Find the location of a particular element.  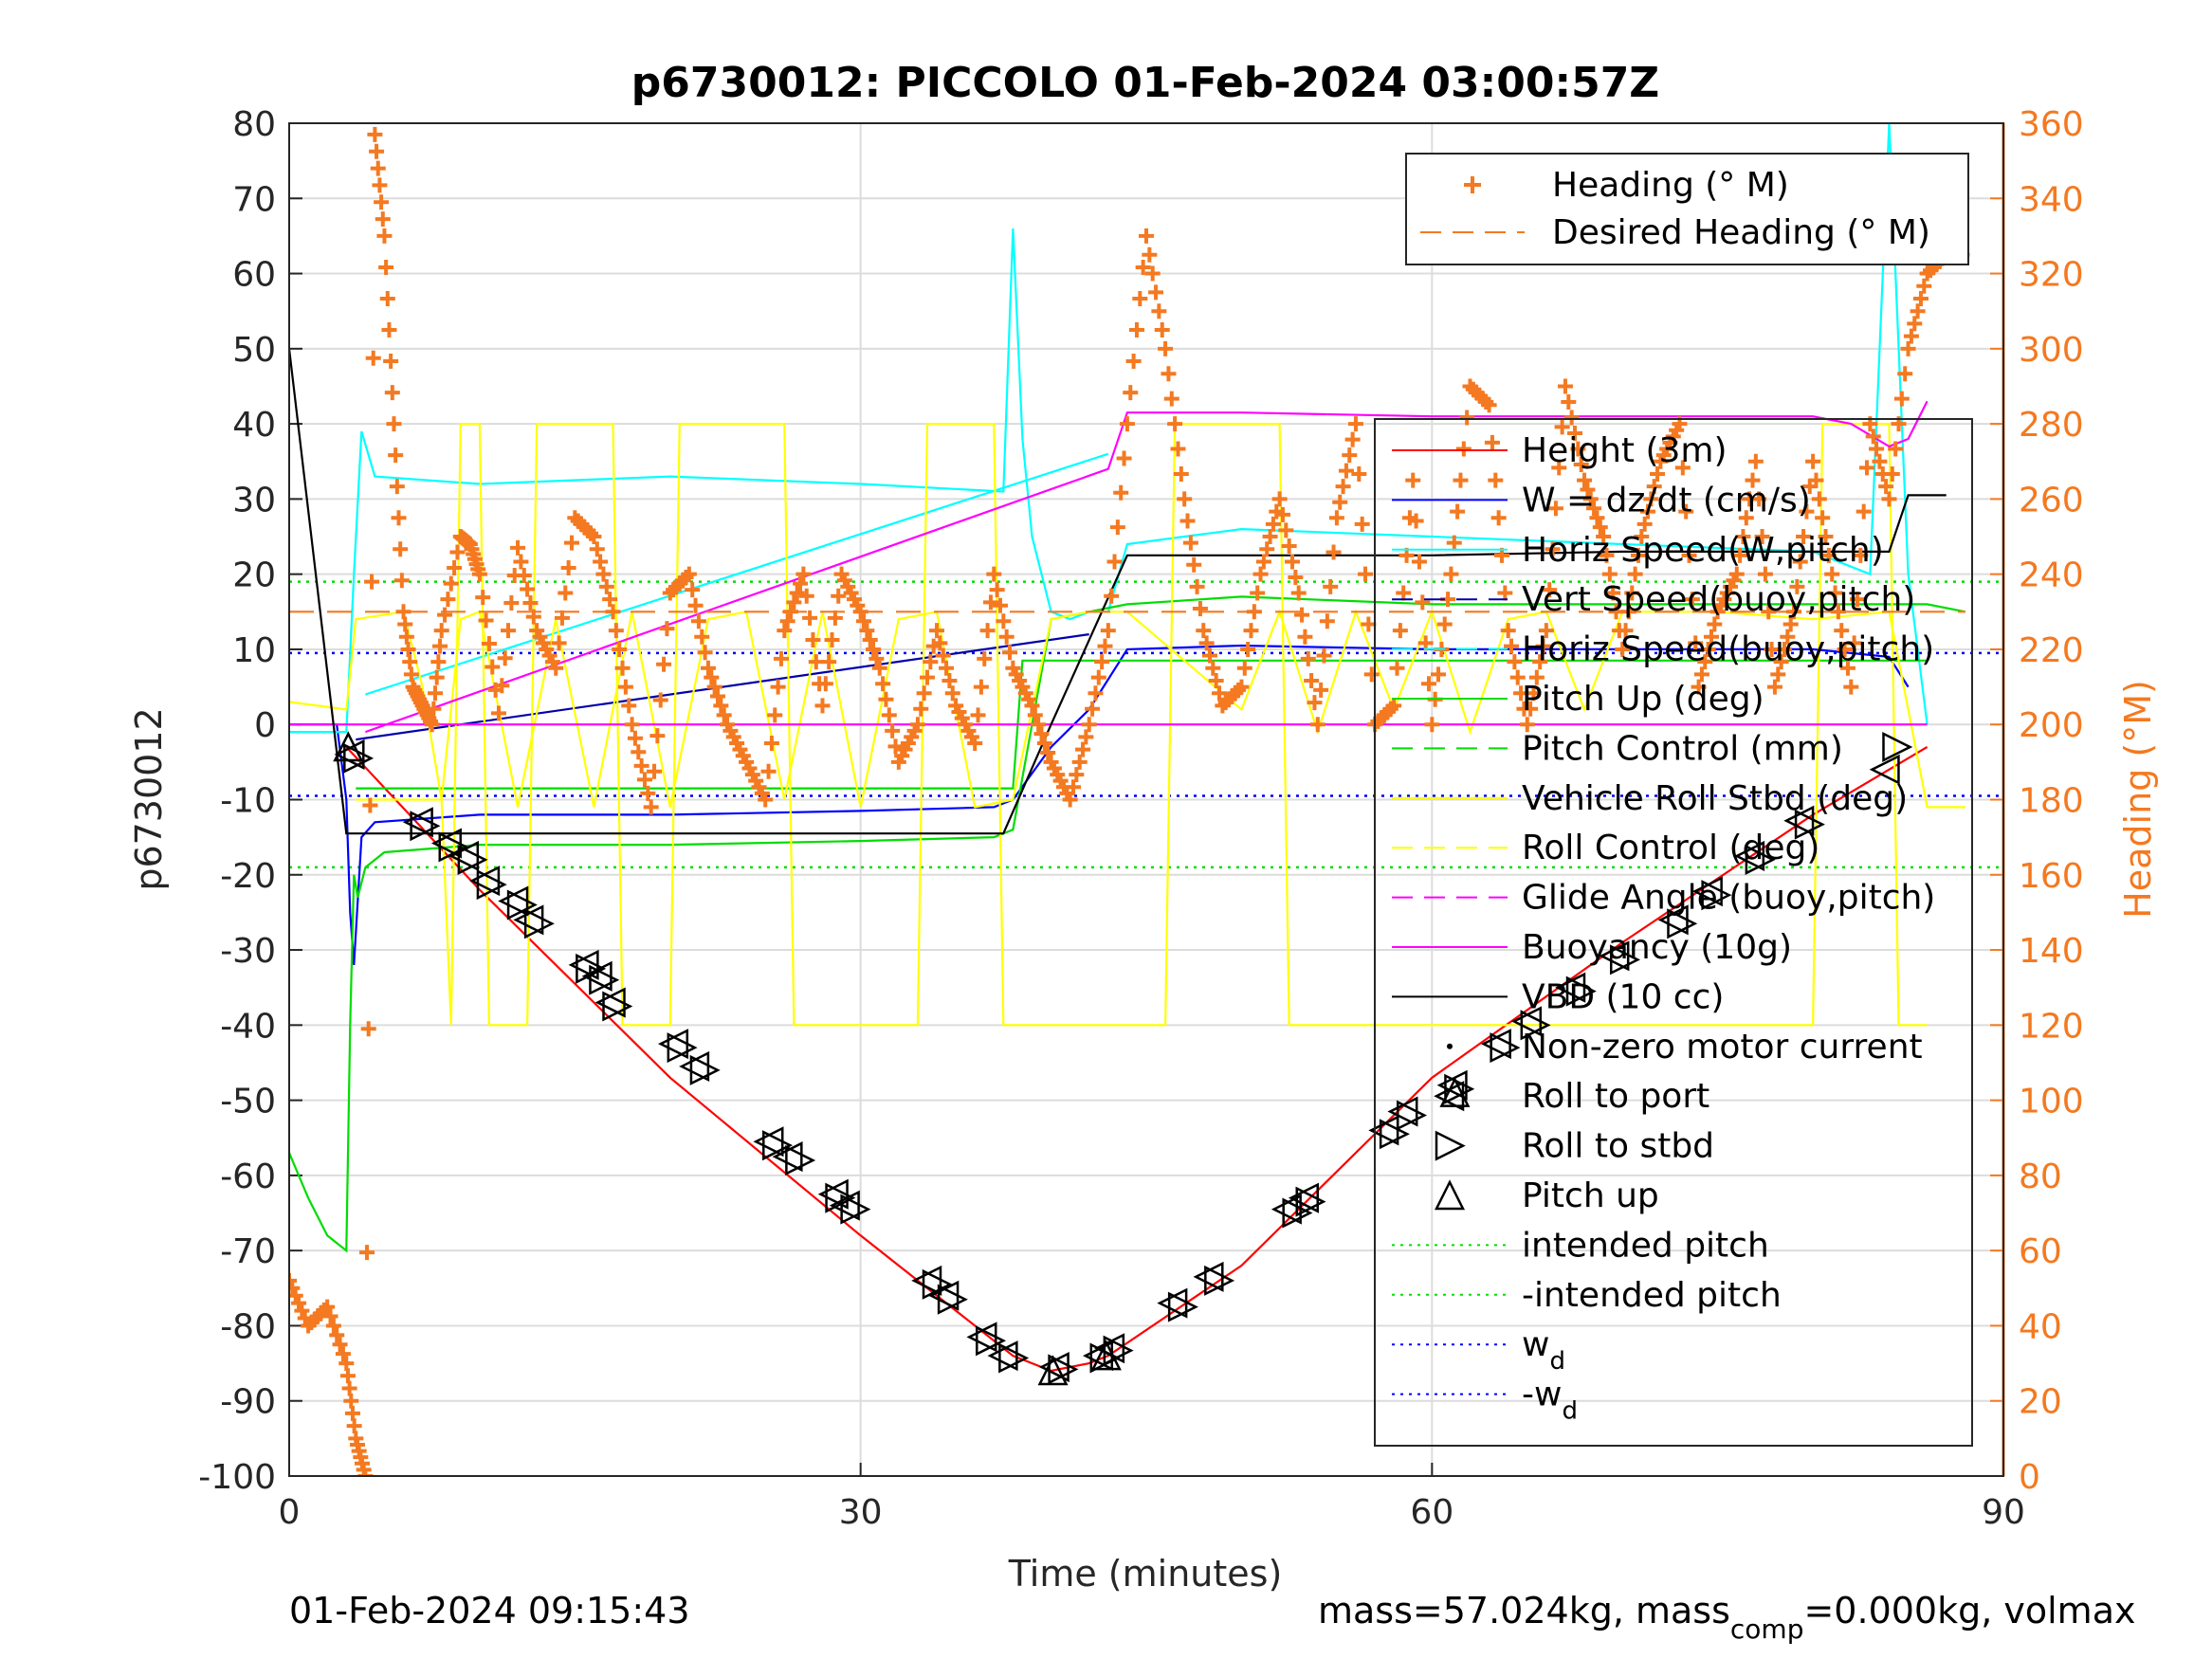

series-w-dz-dt-cm-s is located at coordinates (1099, 804).